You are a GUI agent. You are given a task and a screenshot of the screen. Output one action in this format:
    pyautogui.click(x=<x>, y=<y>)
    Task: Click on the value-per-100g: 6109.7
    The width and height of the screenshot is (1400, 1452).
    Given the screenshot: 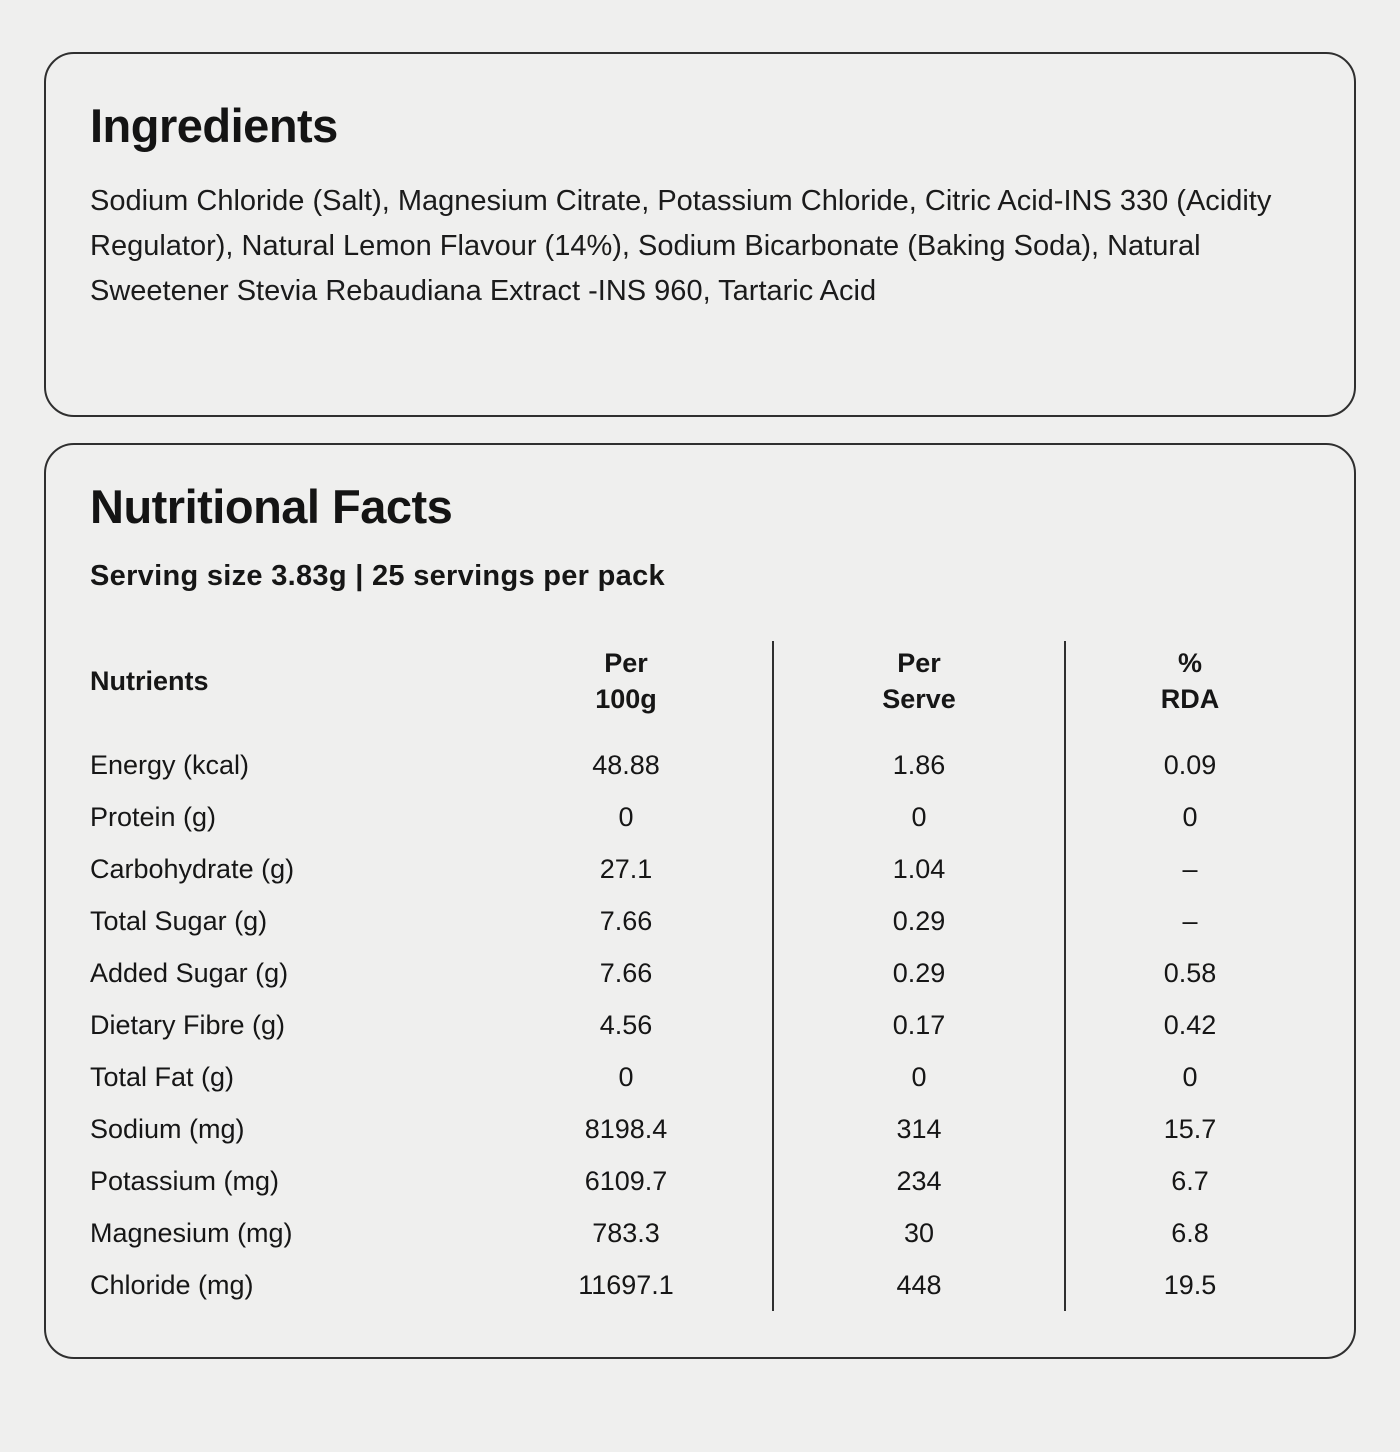 What is the action you would take?
    pyautogui.click(x=626, y=1180)
    